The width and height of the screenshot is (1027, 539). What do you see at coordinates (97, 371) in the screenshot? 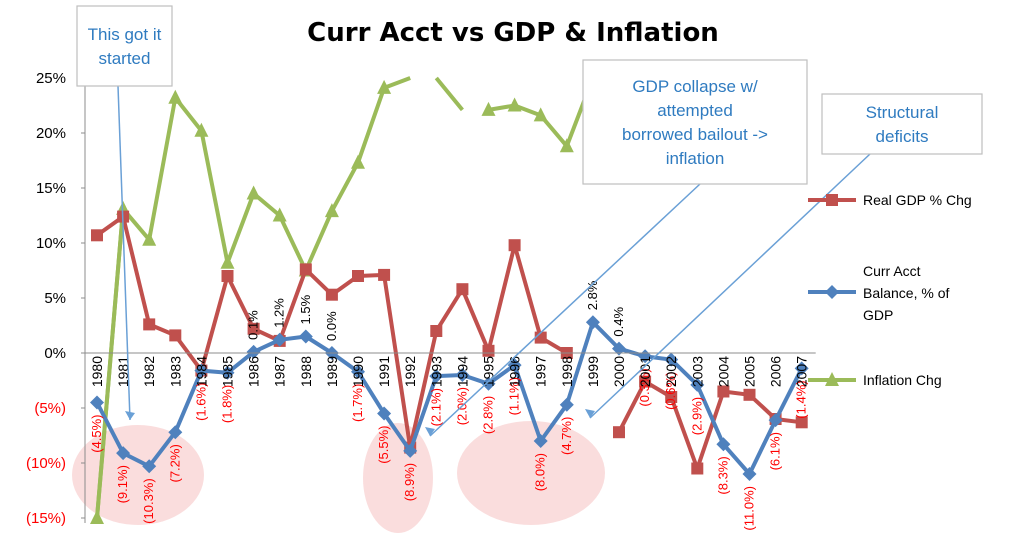
I see `x-tick-label: 1980` at bounding box center [97, 371].